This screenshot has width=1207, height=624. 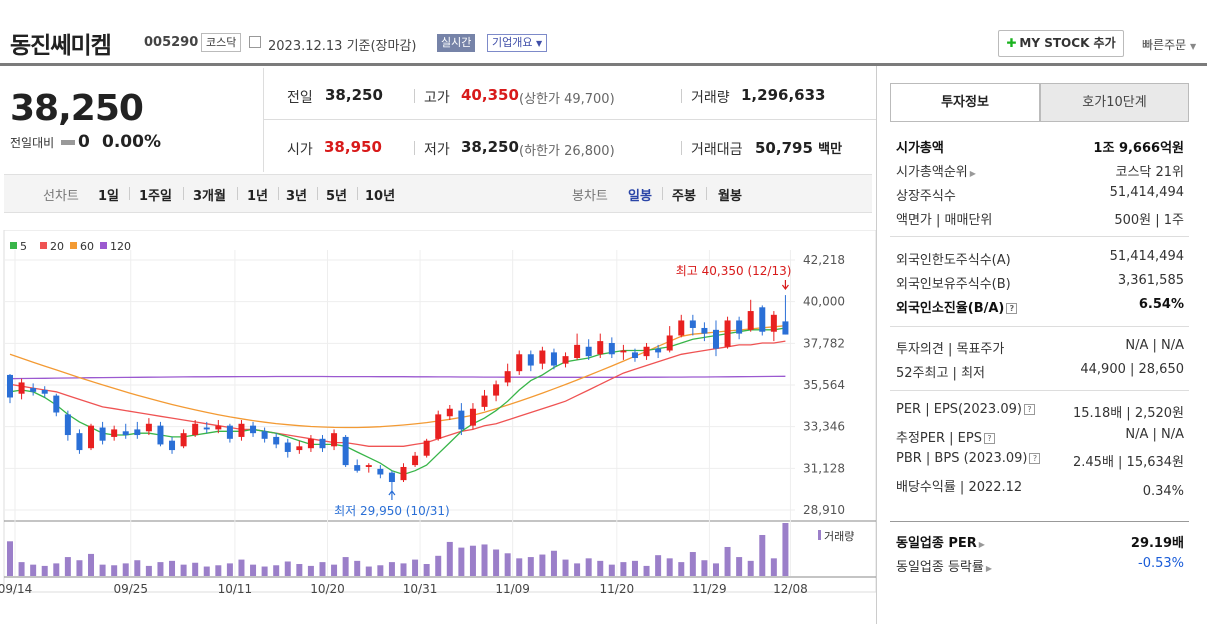 What do you see at coordinates (109, 196) in the screenshot?
I see `period-0: 1일` at bounding box center [109, 196].